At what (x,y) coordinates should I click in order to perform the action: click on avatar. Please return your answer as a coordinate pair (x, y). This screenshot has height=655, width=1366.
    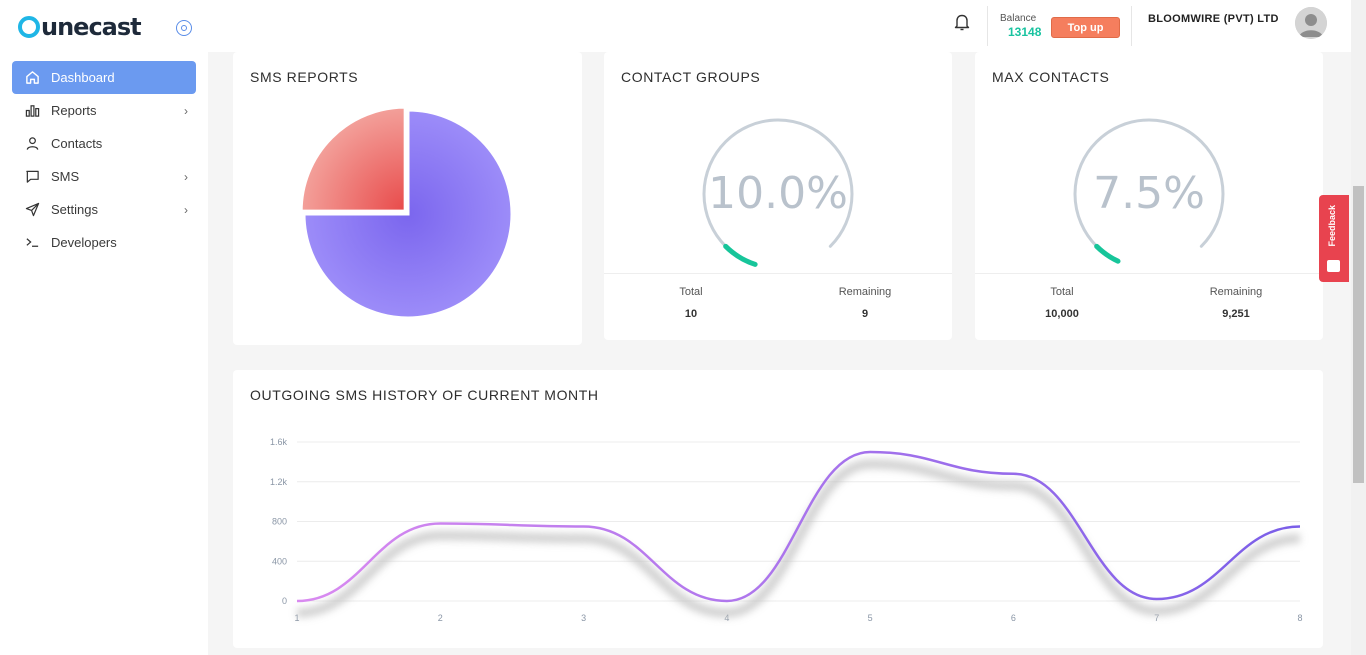
    Looking at the image, I should click on (1311, 23).